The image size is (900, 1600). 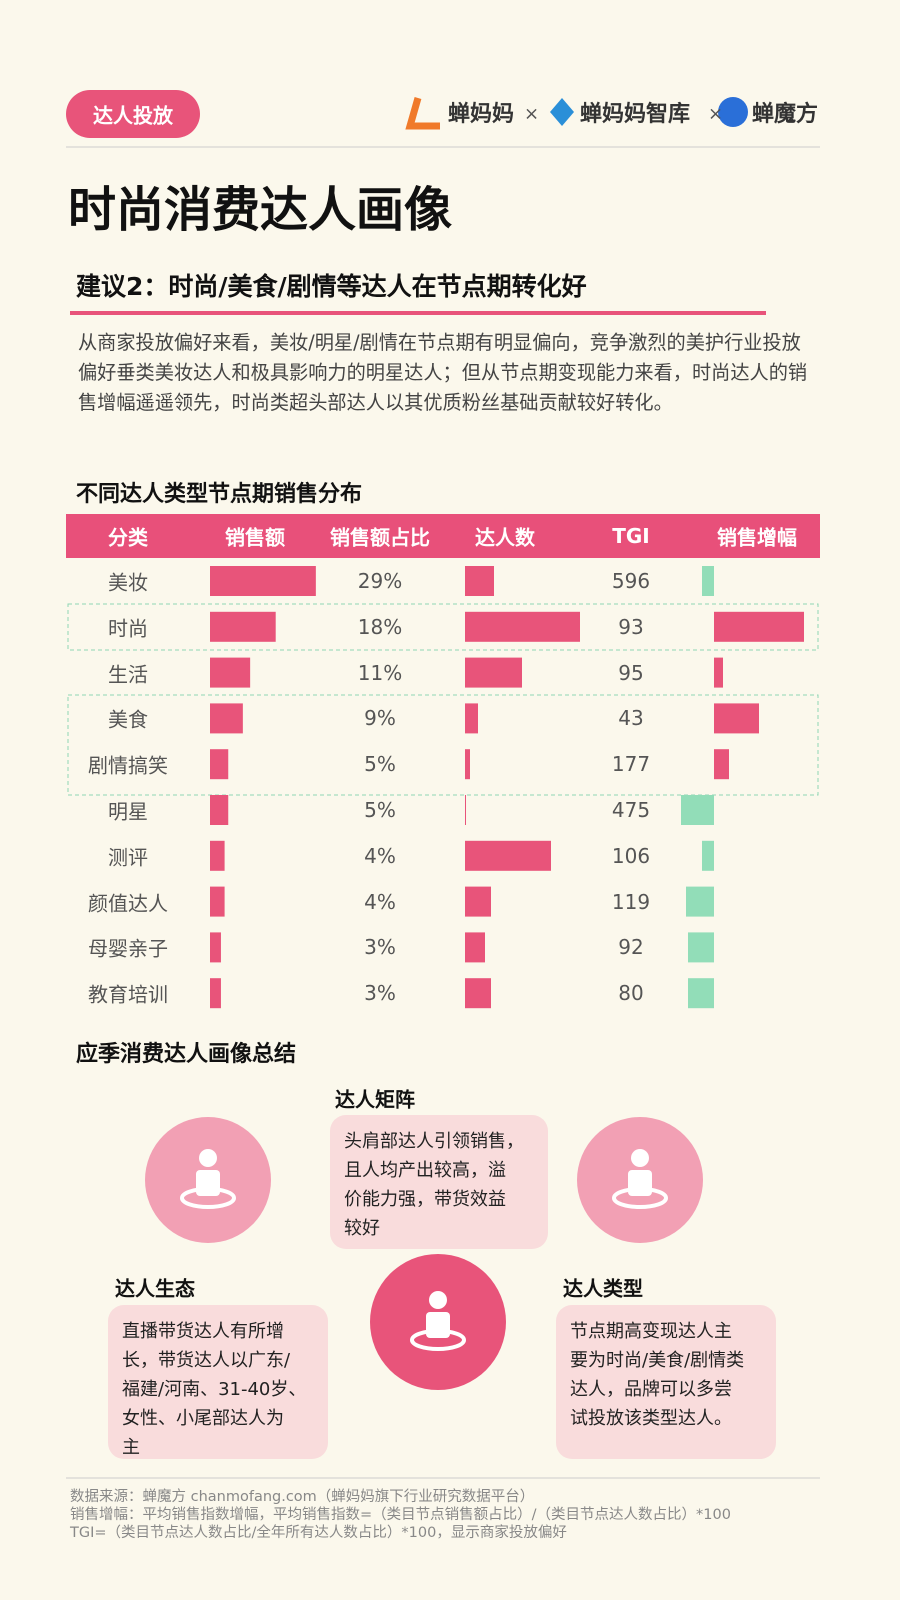 I want to click on sales-share: 9%, so click(x=380, y=718).